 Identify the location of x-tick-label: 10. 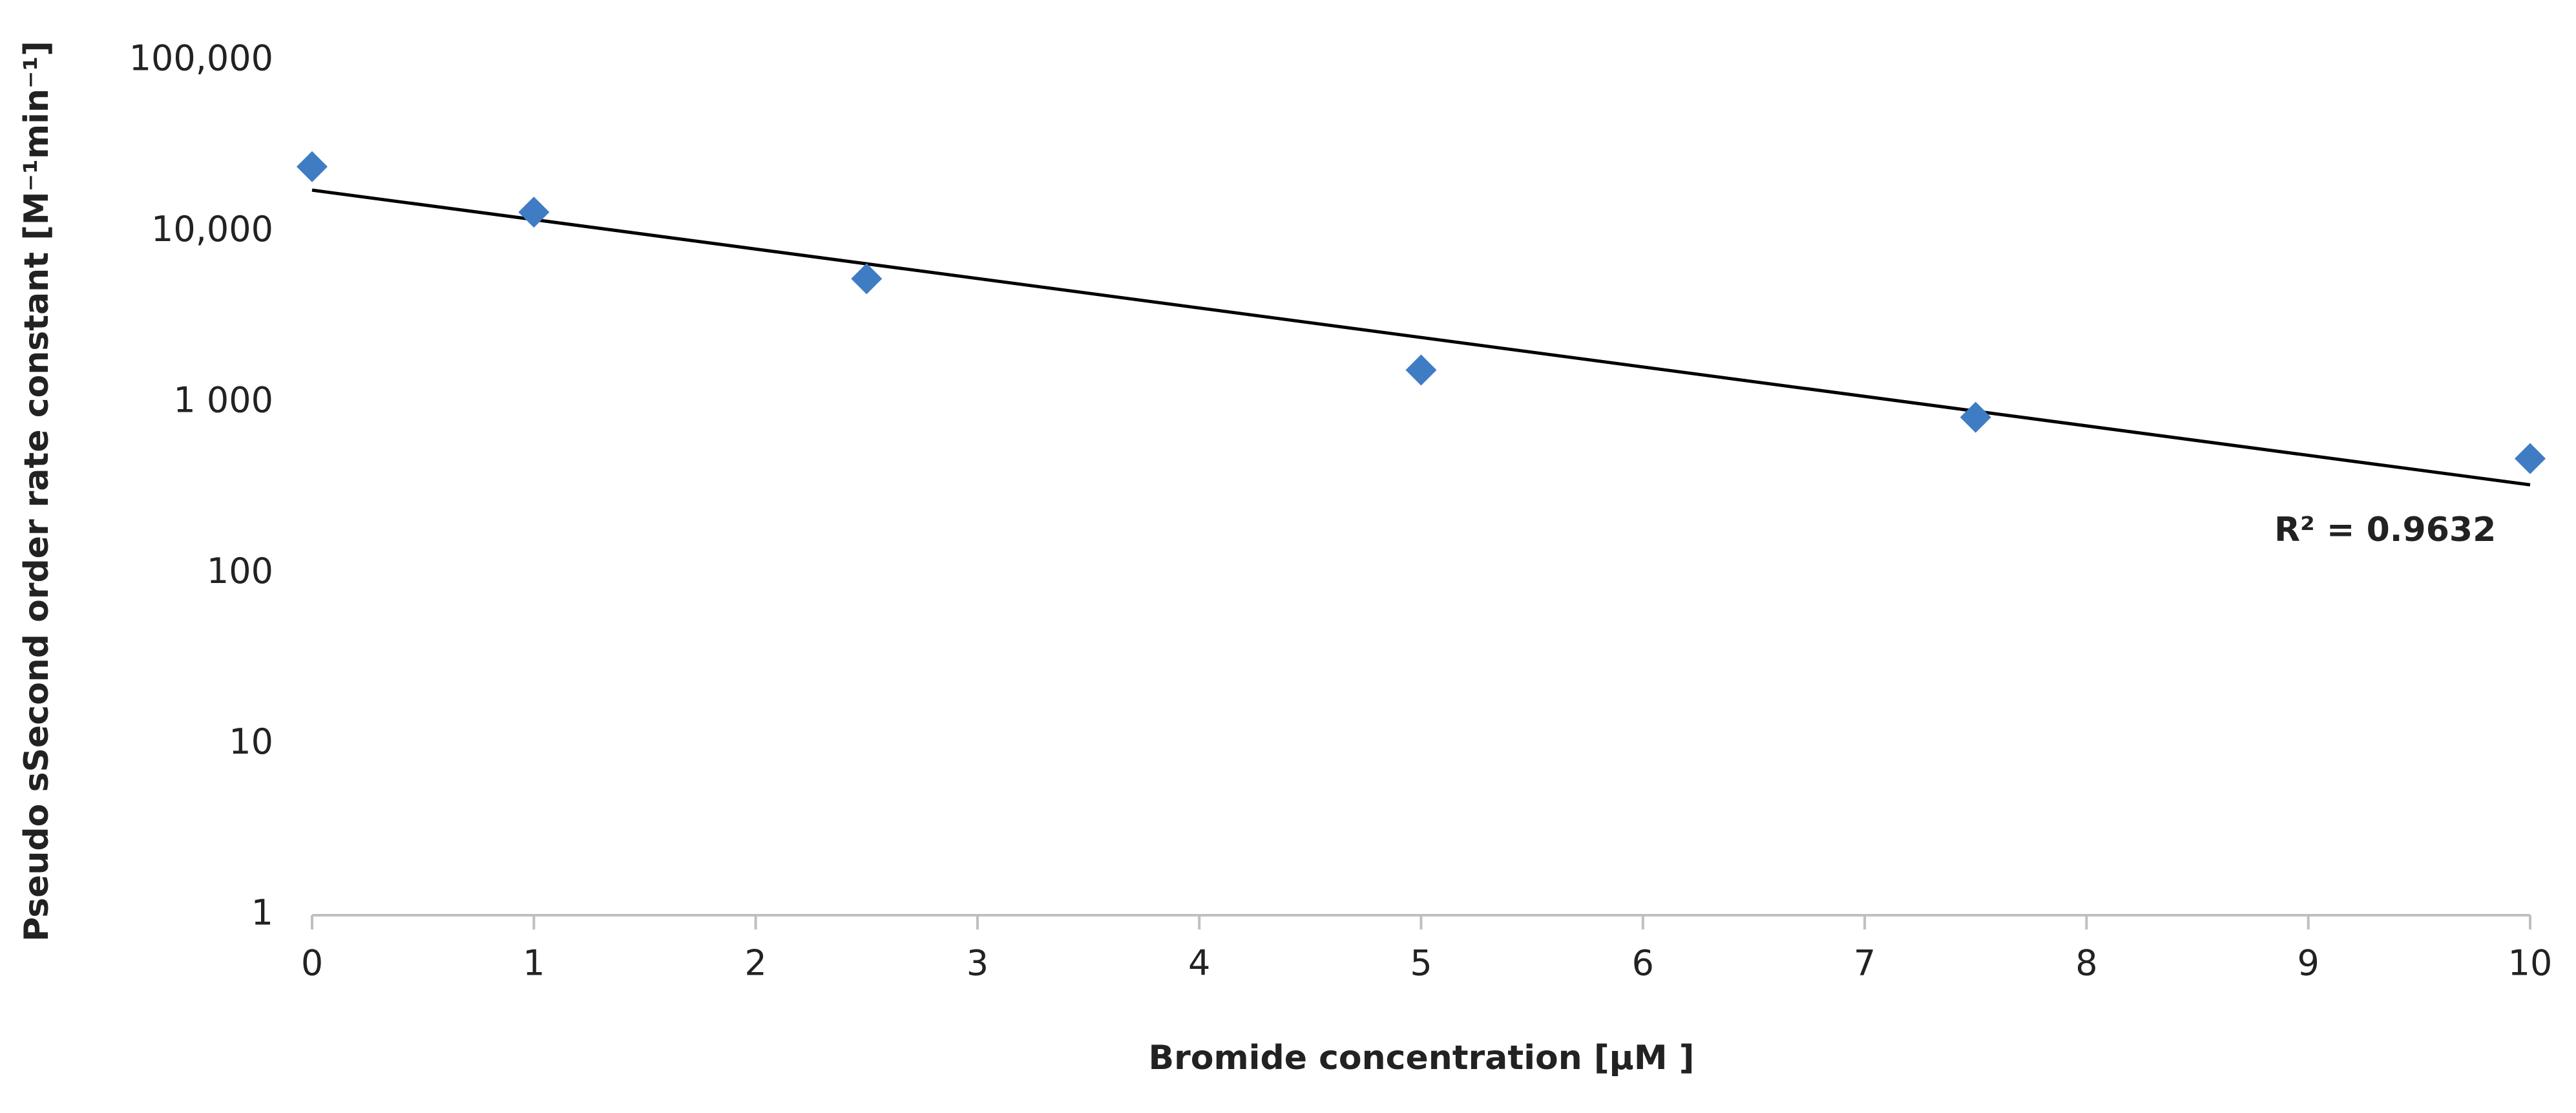
(2530, 964).